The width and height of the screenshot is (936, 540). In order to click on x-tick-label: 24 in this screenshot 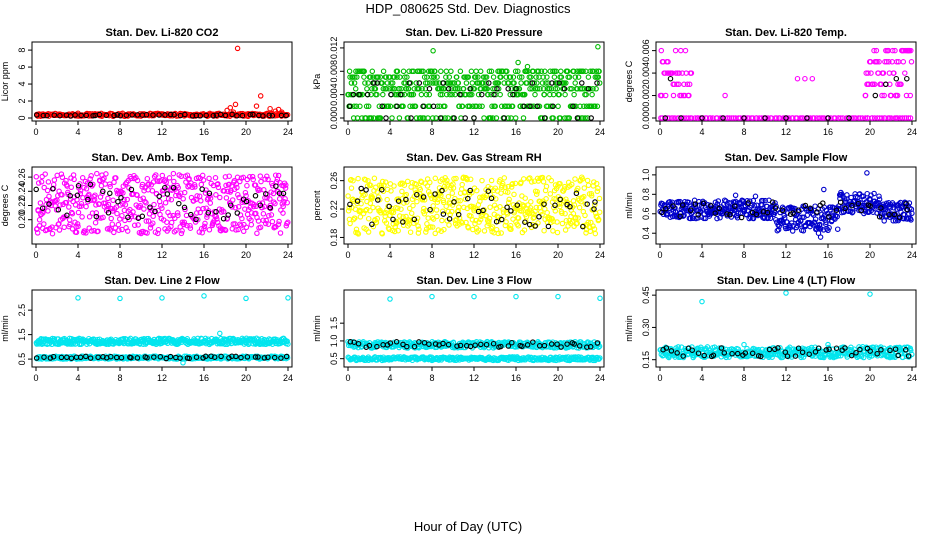, I will do `click(600, 132)`.